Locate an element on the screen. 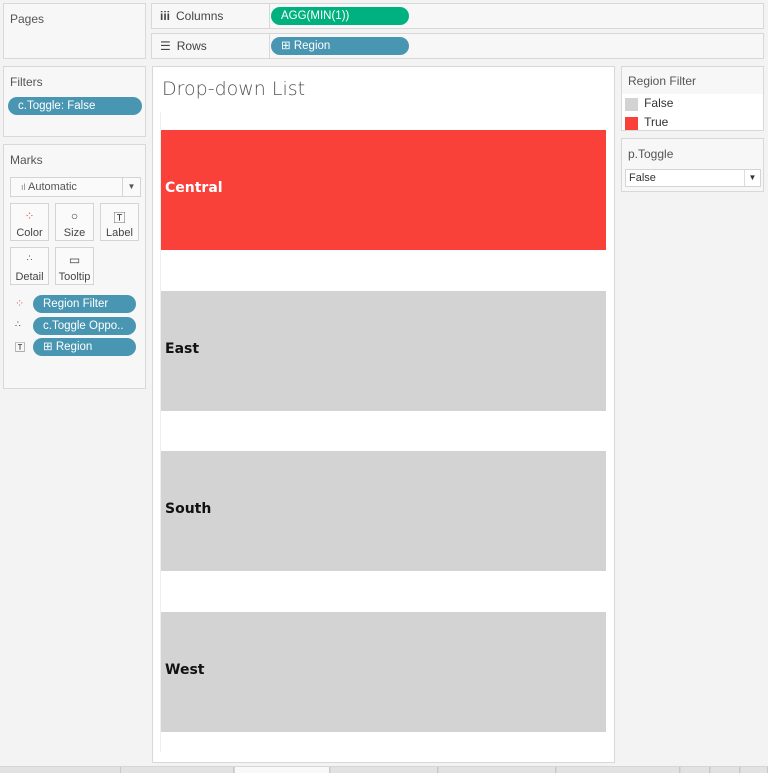  marks-field-region: ⊞ Region is located at coordinates (84, 347).